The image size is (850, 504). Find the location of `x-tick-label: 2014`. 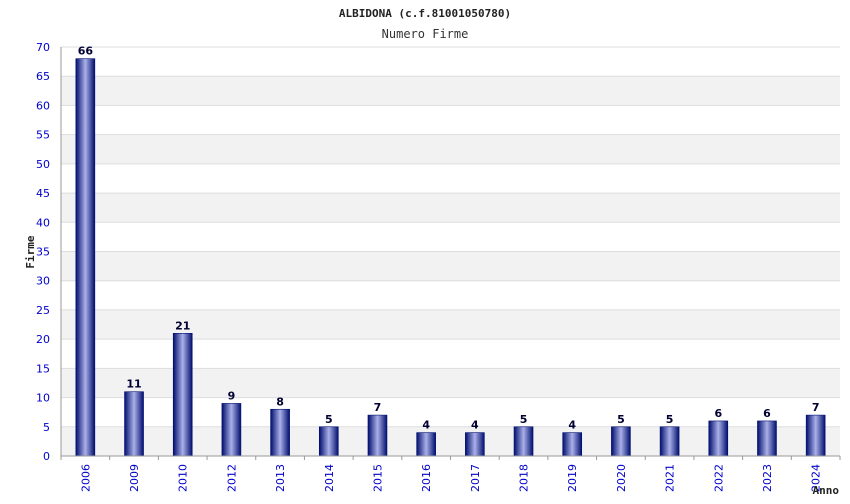

x-tick-label: 2014 is located at coordinates (329, 478).